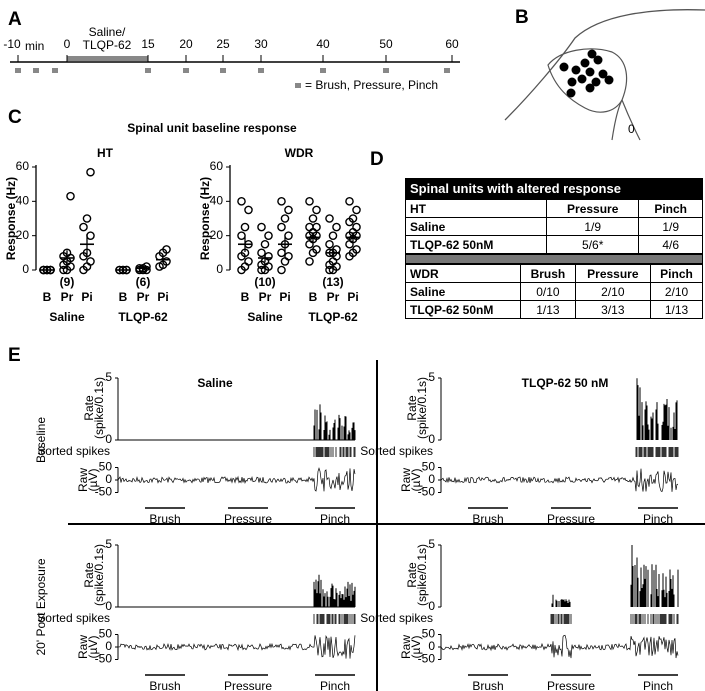 This screenshot has width=705, height=691. Describe the element at coordinates (548, 273) in the screenshot. I see `table-cell: Brush` at that location.